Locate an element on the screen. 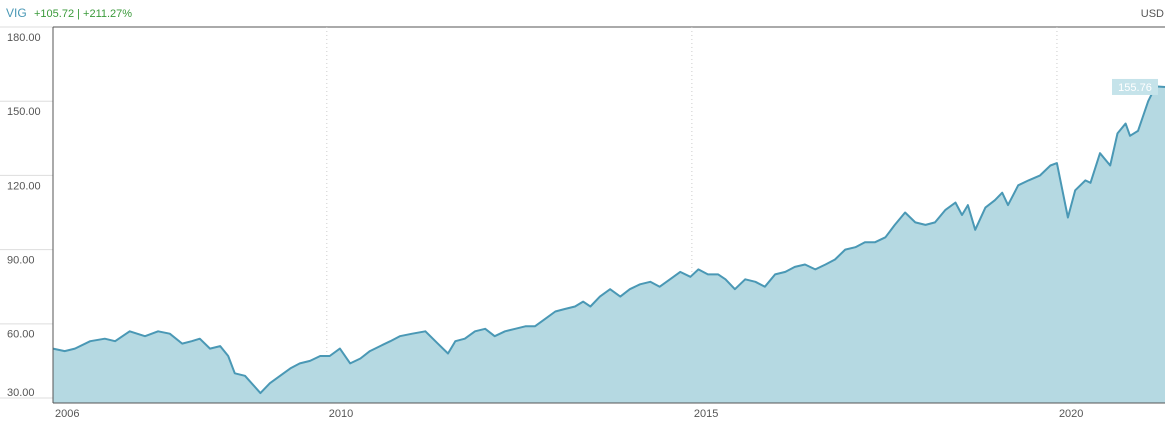  last-value-box is located at coordinates (1135, 86).